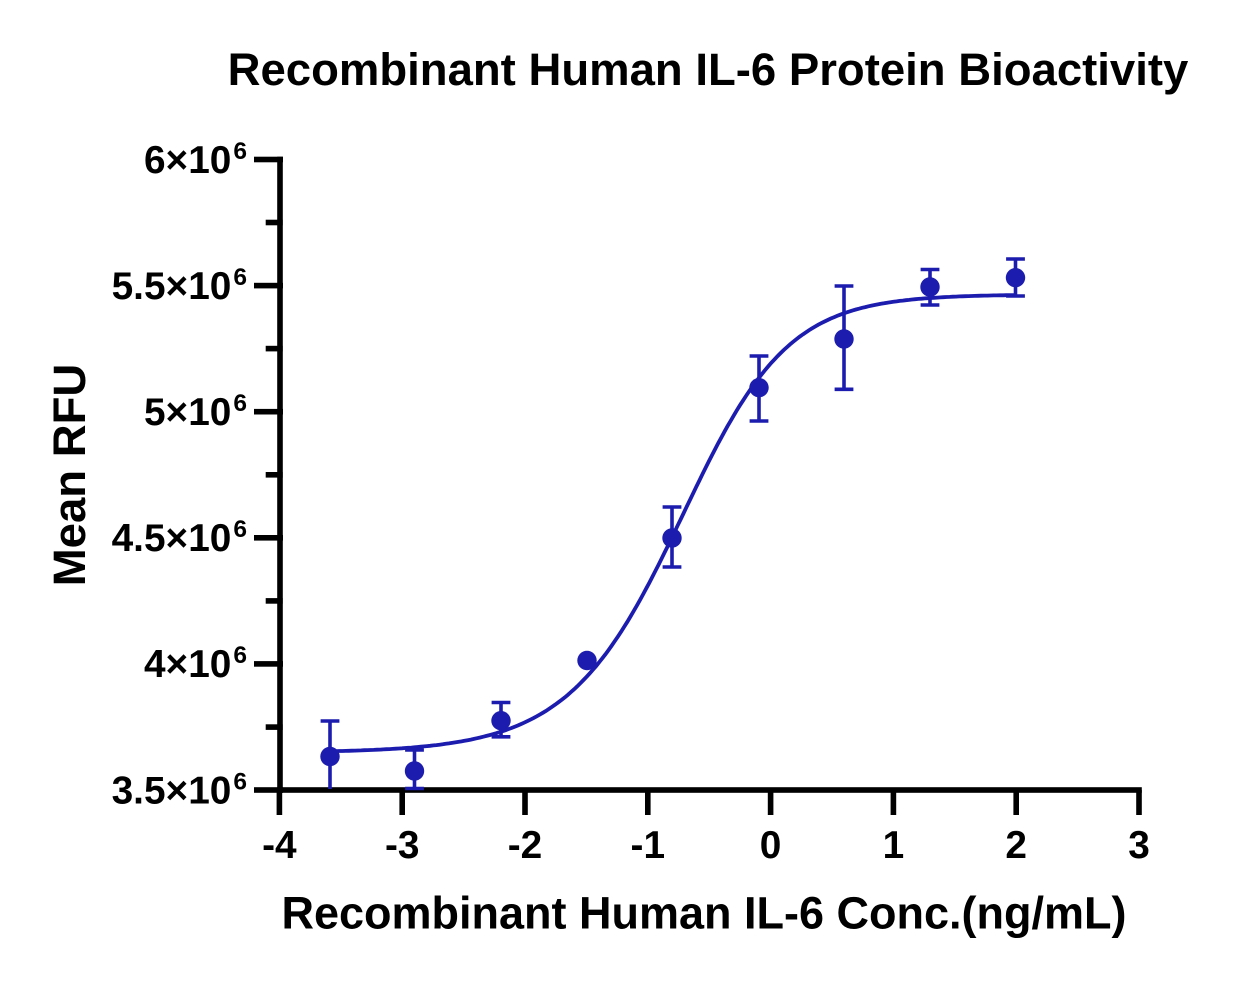  I want to click on svg-text: 5.5×106, so click(179, 286).